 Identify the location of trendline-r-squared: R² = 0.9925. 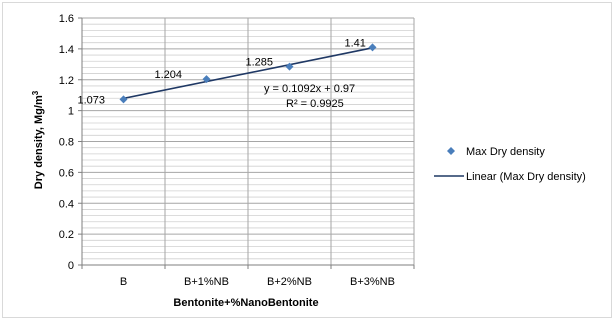
(315, 104).